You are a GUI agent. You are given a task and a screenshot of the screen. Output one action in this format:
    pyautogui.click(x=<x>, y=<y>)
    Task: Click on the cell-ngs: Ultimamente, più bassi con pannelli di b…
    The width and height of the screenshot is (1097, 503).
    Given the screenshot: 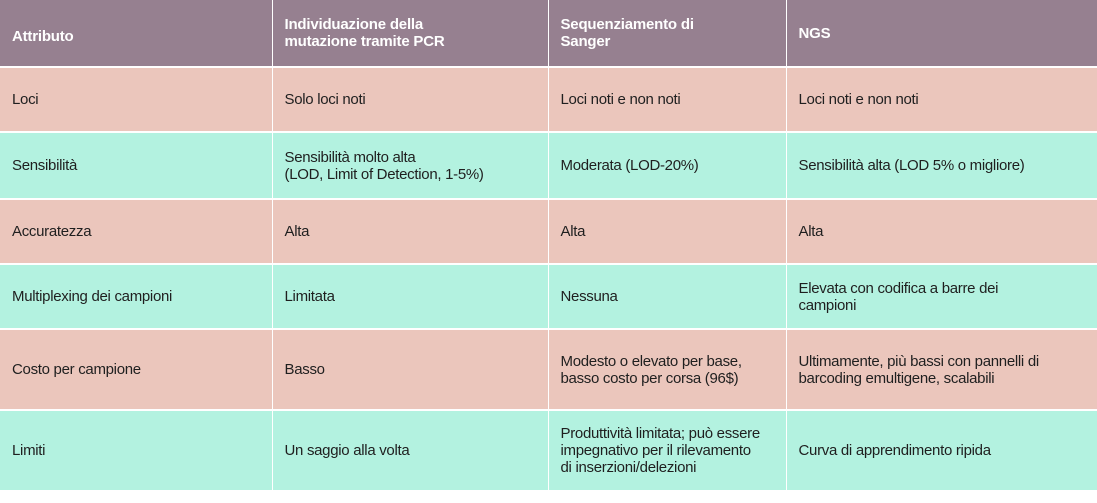 What is the action you would take?
    pyautogui.click(x=941, y=370)
    